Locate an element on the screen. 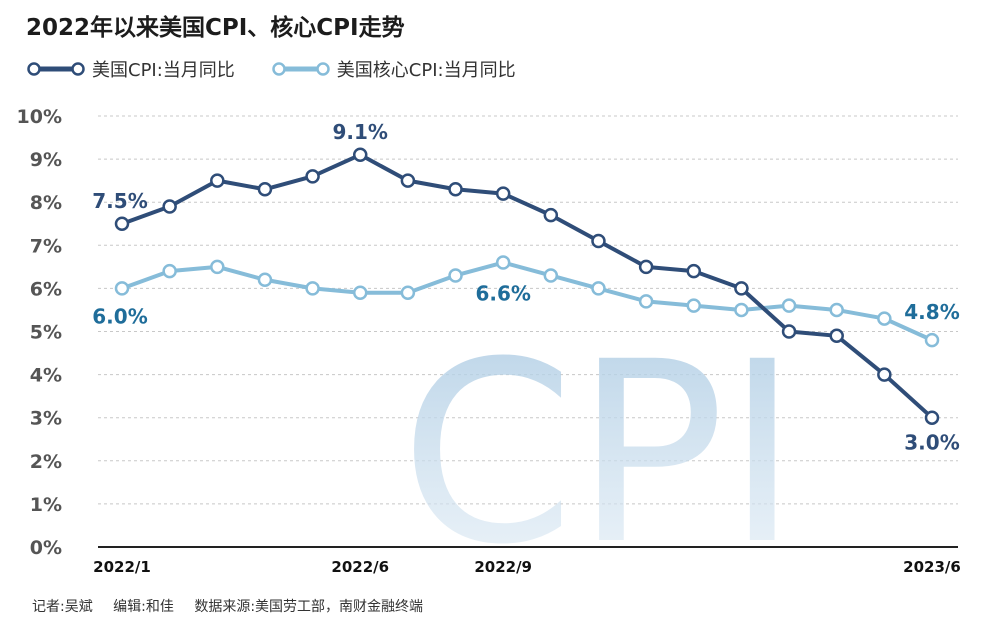  legend-item-cpi: 美国CPI:当月同比 is located at coordinates (130, 69).